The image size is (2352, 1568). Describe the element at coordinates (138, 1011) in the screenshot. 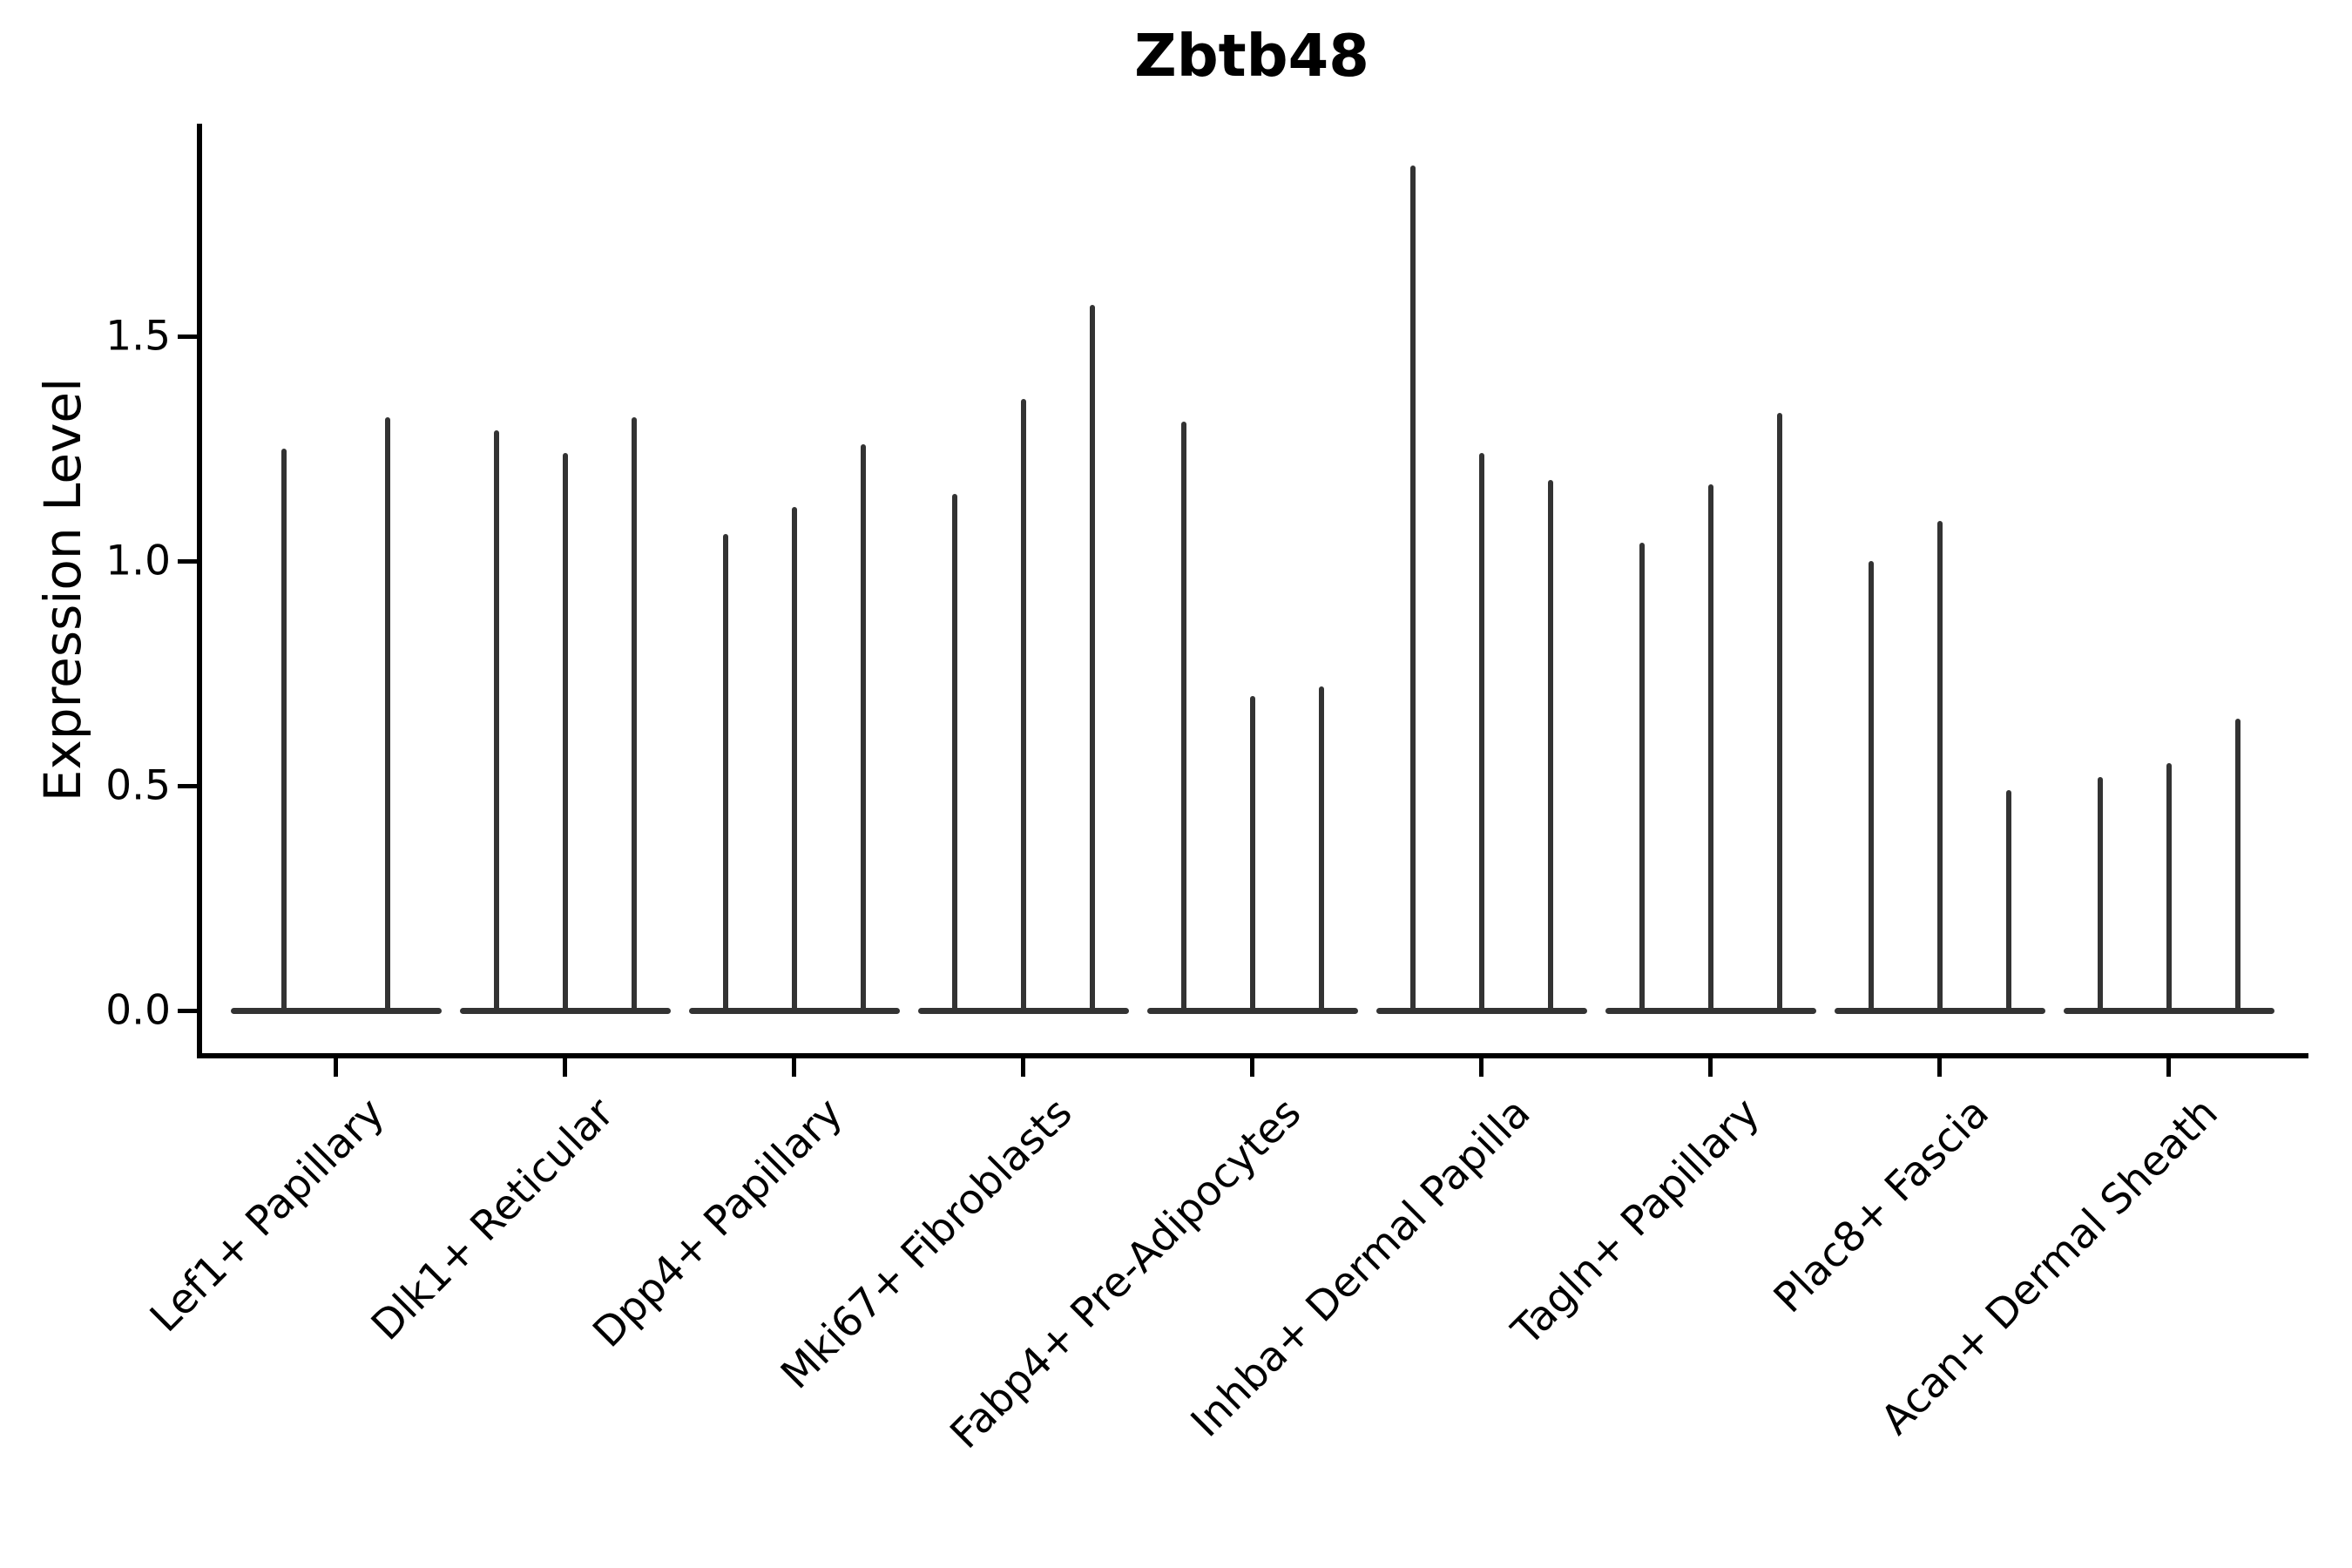

I see `y-tick-label: 0.0` at that location.